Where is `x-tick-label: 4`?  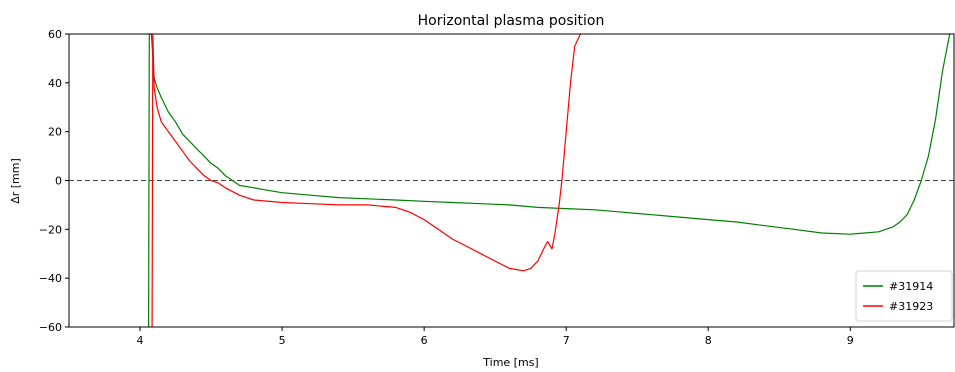 x-tick-label: 4 is located at coordinates (140, 340).